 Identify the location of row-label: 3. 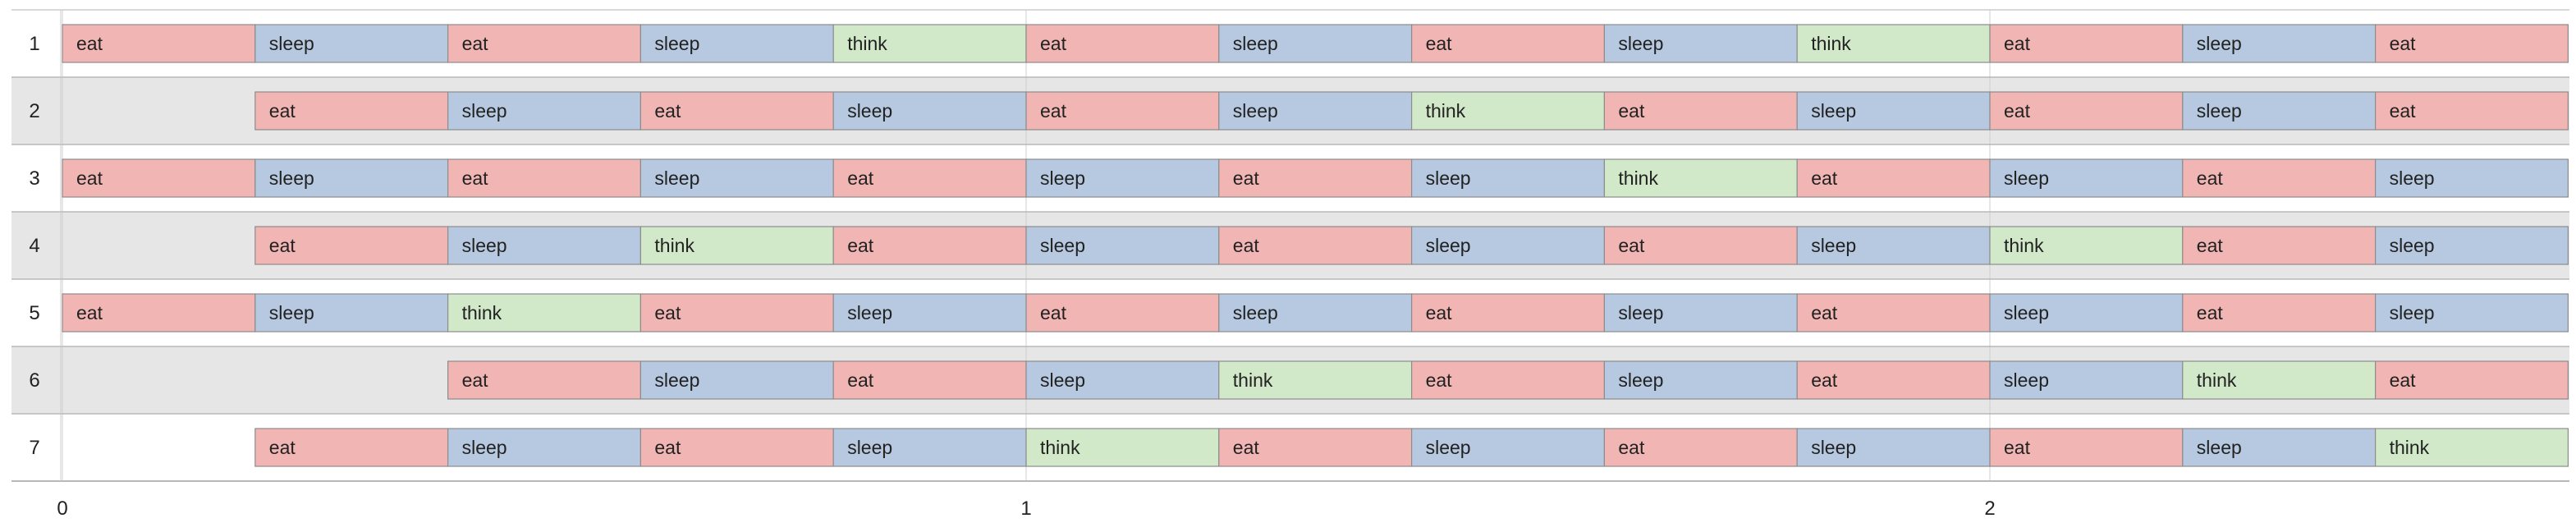
(34, 178).